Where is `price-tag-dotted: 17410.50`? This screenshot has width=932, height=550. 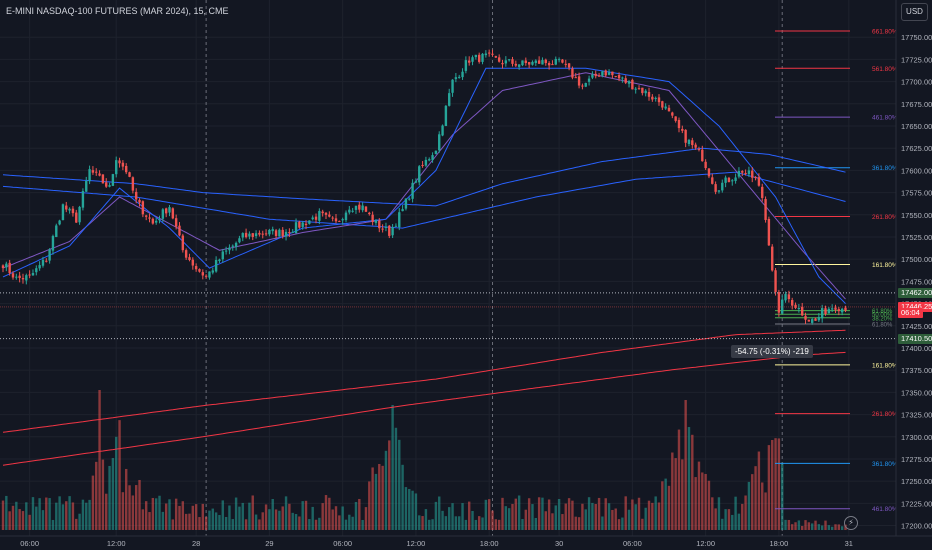 price-tag-dotted: 17410.50 is located at coordinates (915, 338).